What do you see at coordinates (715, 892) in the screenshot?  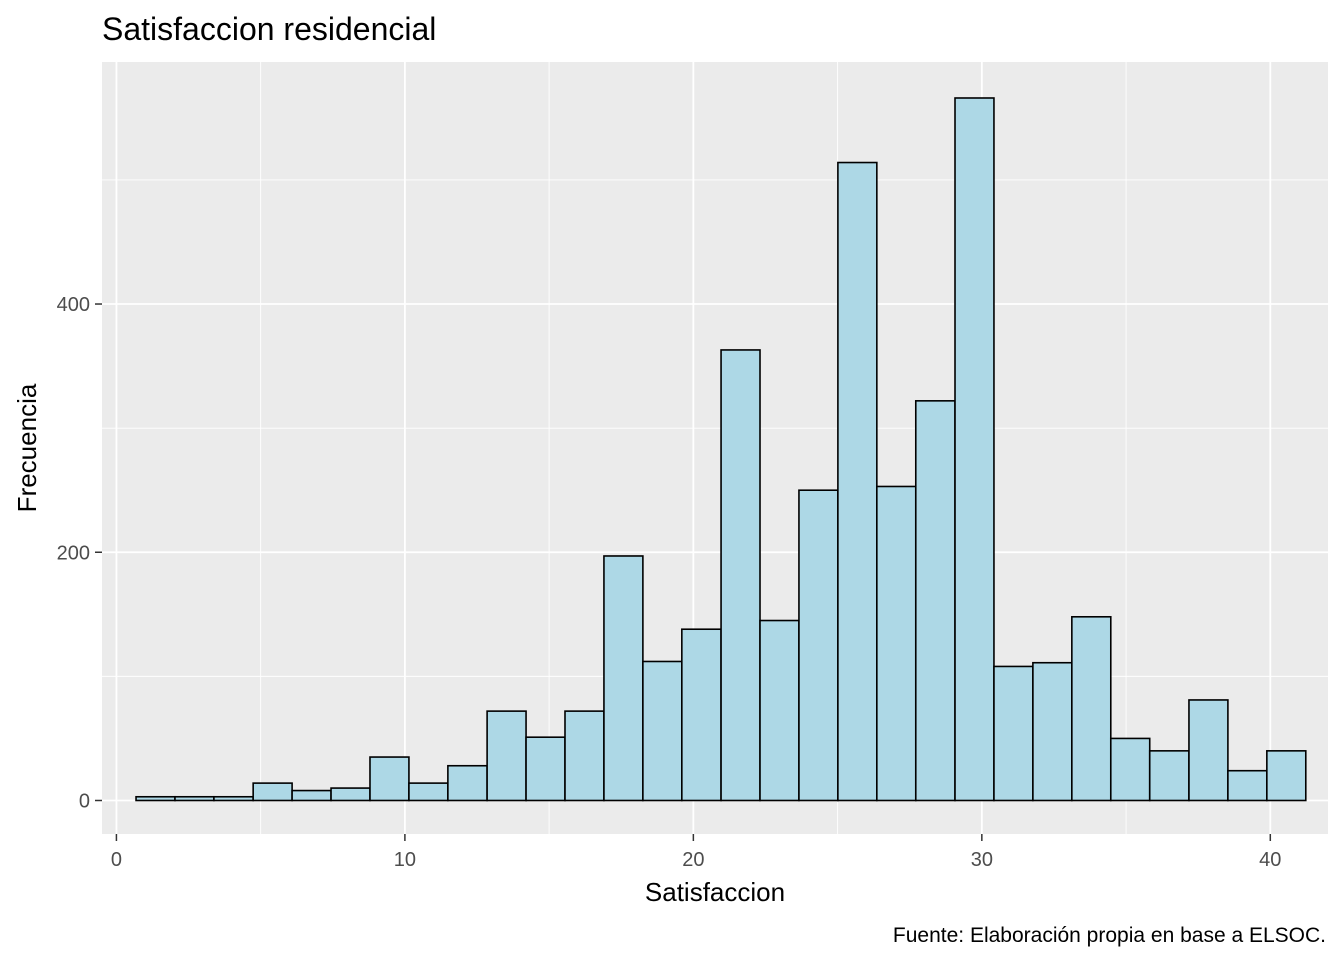 I see `x-axis-title: Satisfaccion` at bounding box center [715, 892].